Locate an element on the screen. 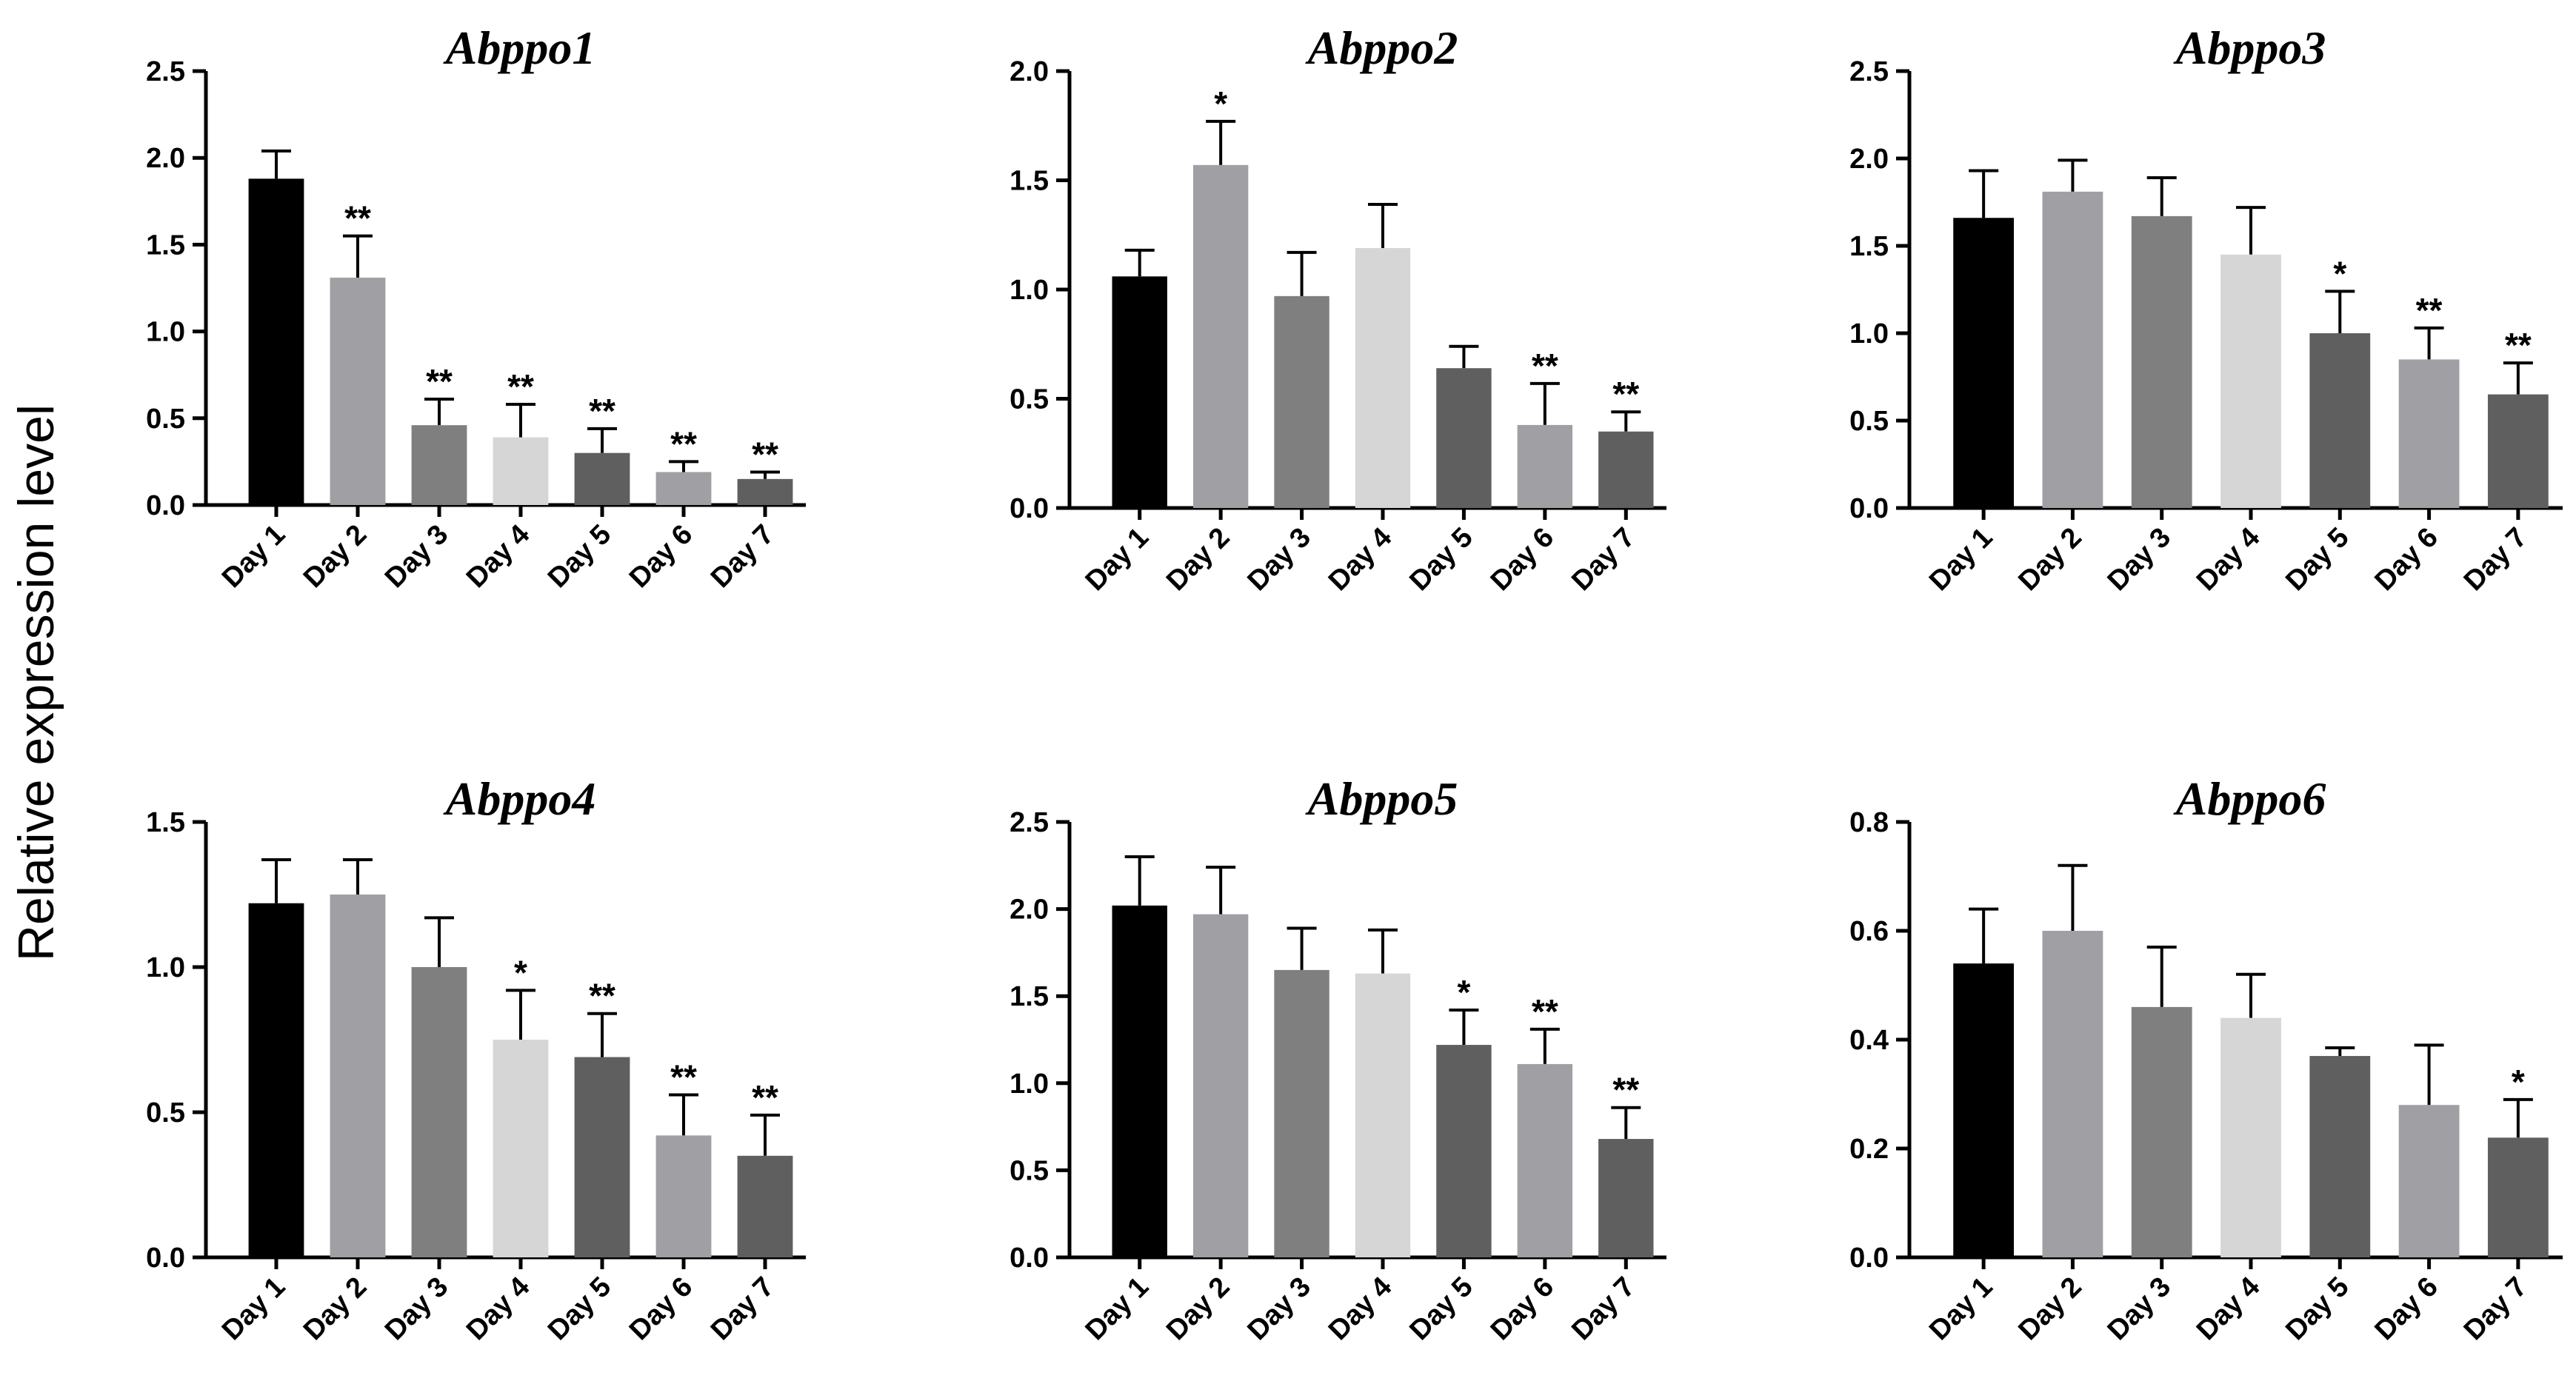 The image size is (2576, 1384). chart-title: Abppo4 is located at coordinates (519, 799).